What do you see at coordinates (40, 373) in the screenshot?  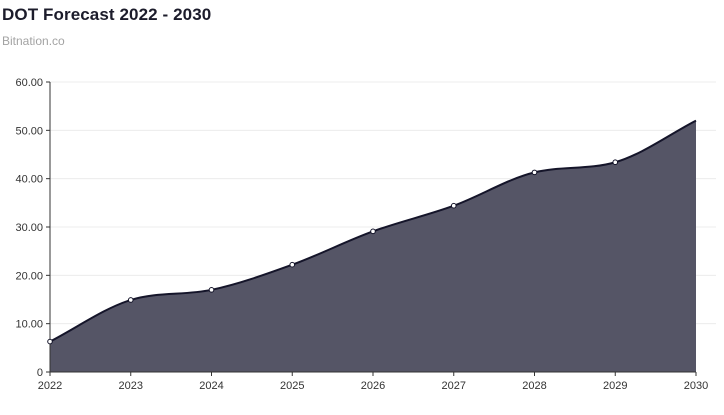 I see `y-tick-label: 0` at bounding box center [40, 373].